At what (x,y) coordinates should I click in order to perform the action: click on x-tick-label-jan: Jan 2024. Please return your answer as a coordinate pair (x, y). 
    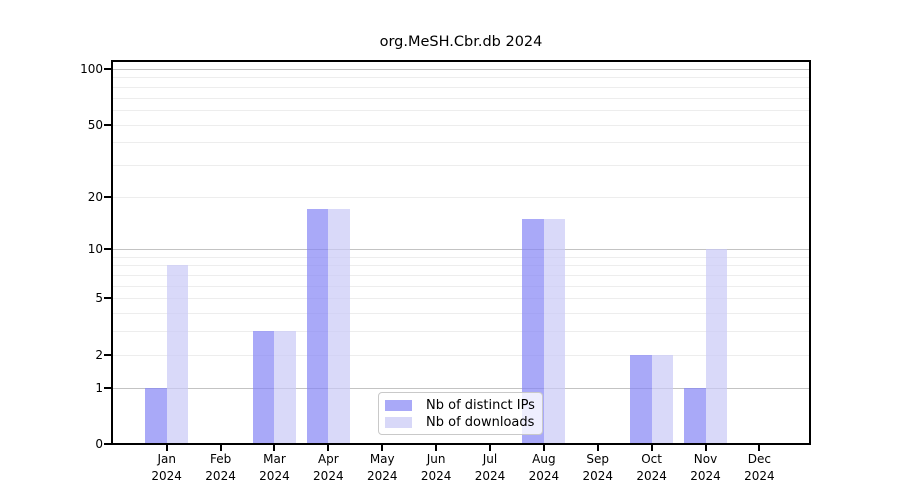
    Looking at the image, I should click on (167, 467).